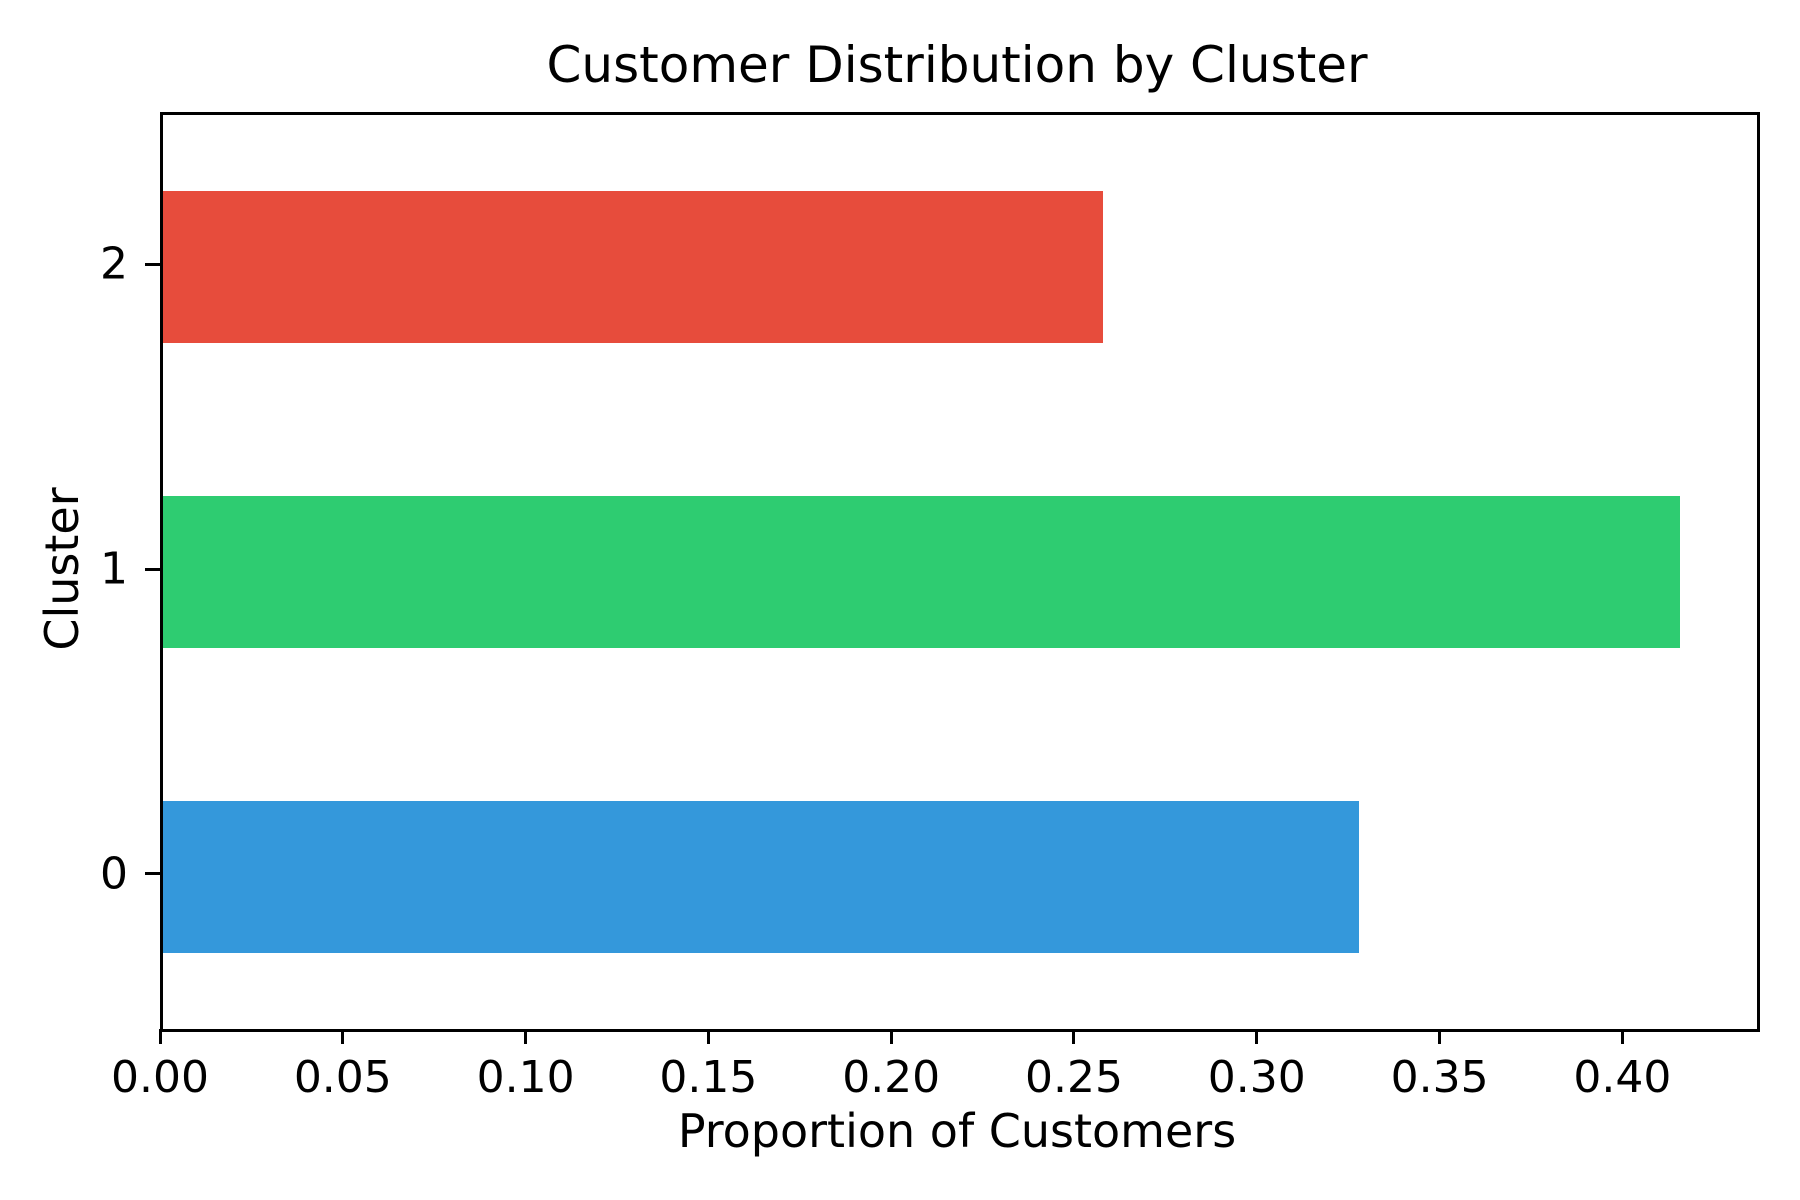 This screenshot has height=1200, width=1800. I want to click on y-tick-label: 2, so click(114, 264).